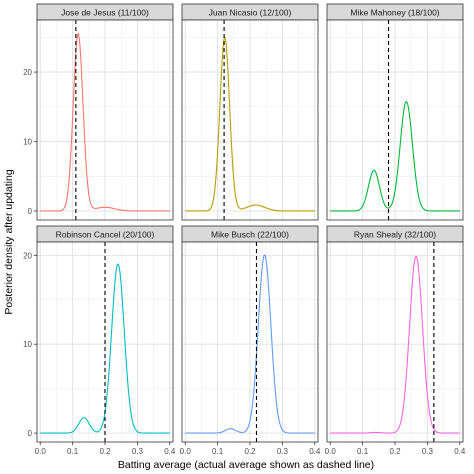 The width and height of the screenshot is (474, 474). I want to click on facet-strip-title: Ryan Shealy (32/100), so click(395, 235).